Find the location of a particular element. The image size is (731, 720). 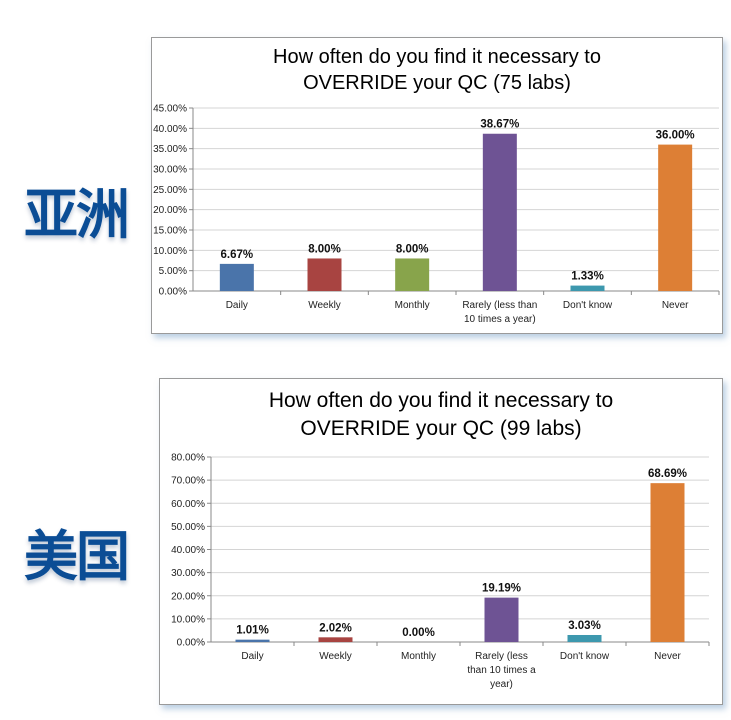

y-tick-label: 80.00% is located at coordinates (188, 458).